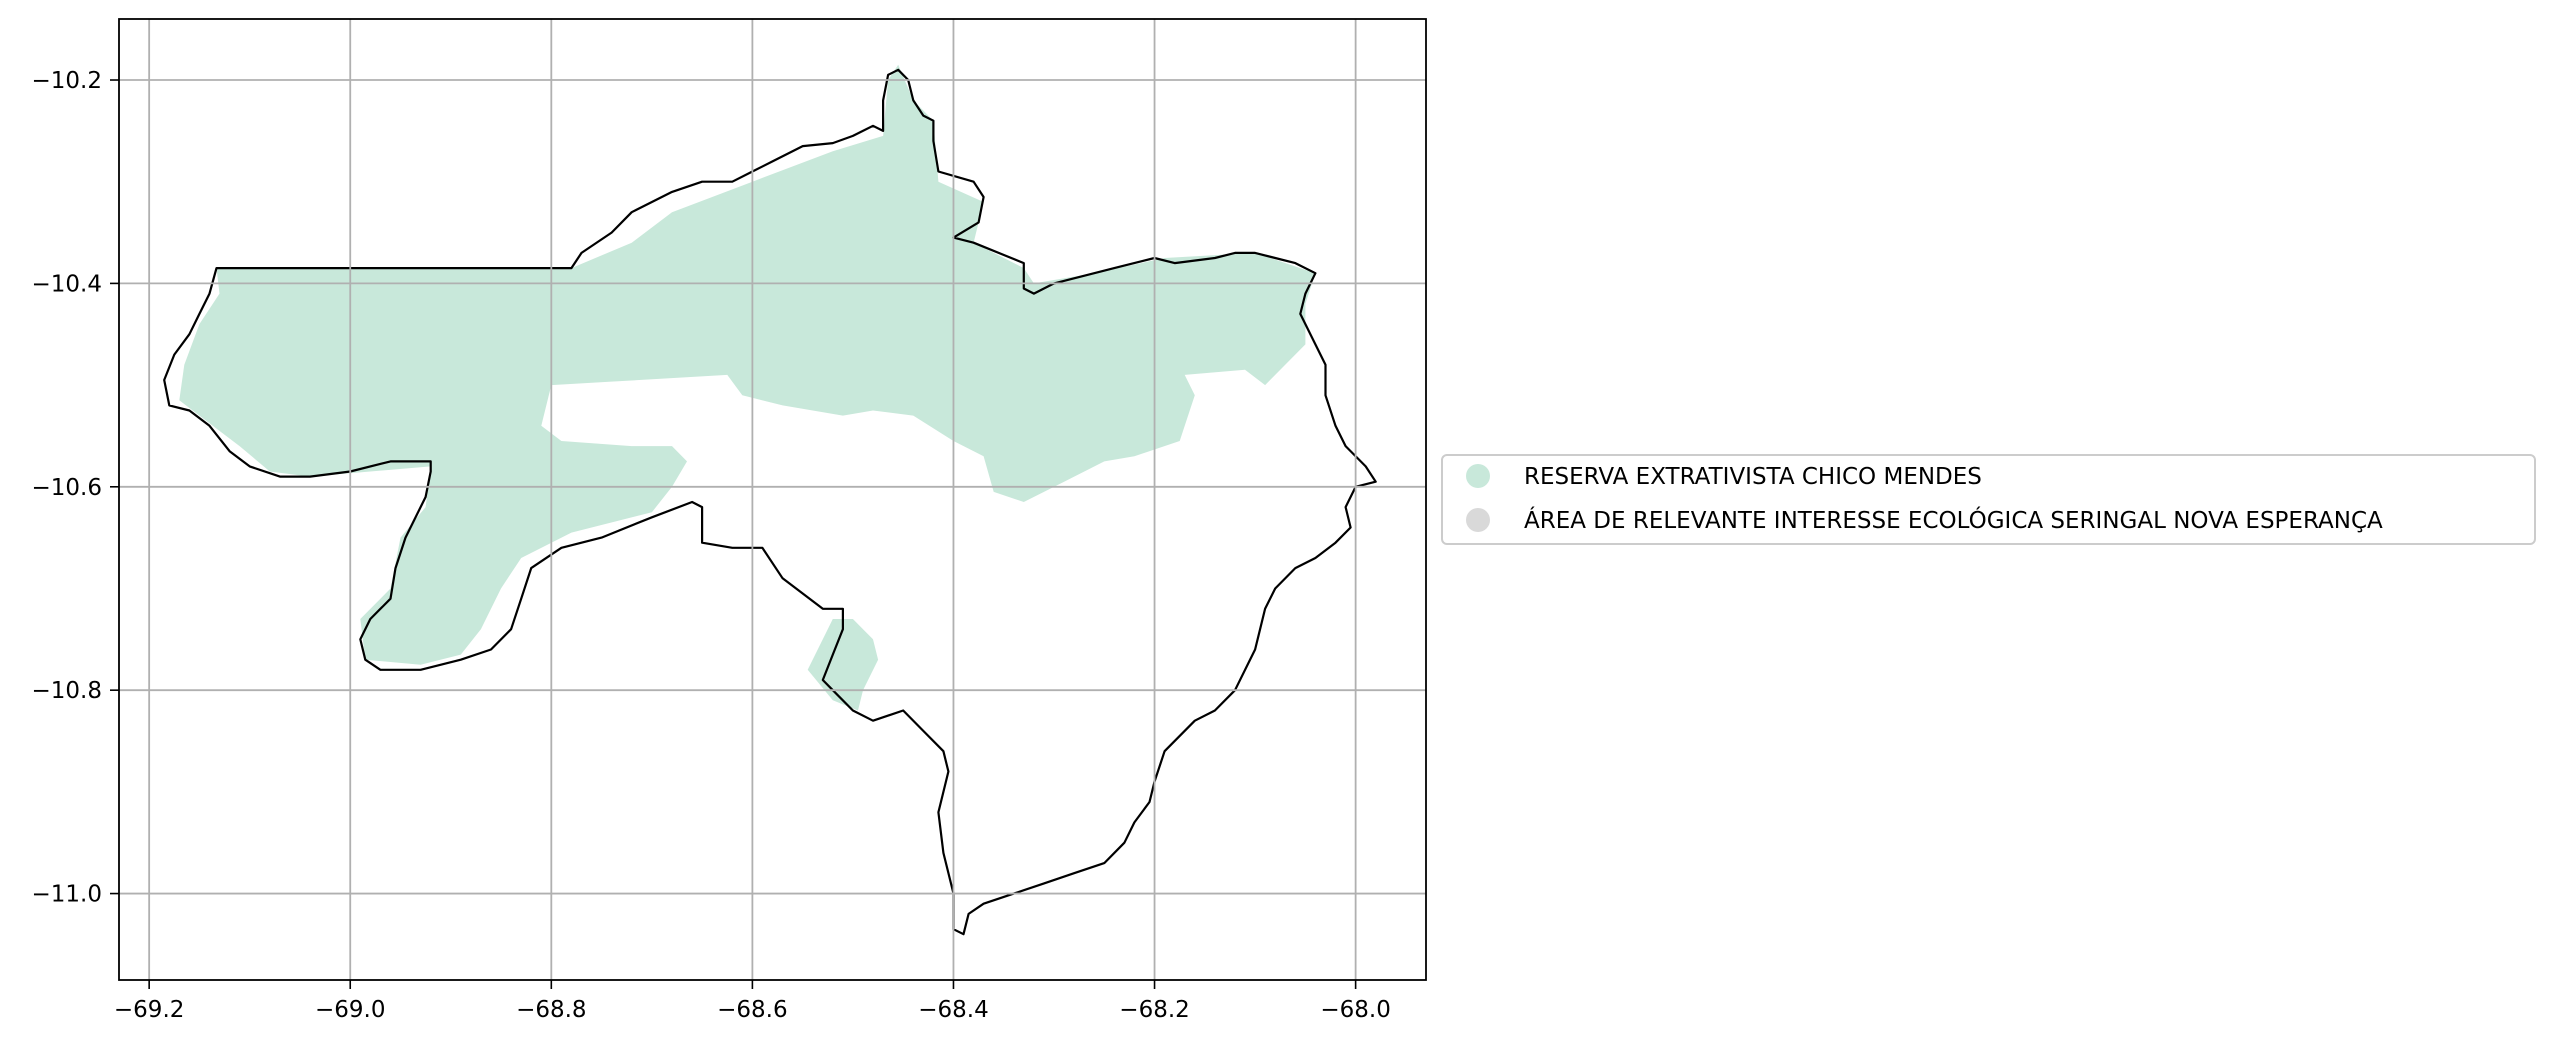  Describe the element at coordinates (149, 1010) in the screenshot. I see `x-tick-label-0: −69.2` at that location.